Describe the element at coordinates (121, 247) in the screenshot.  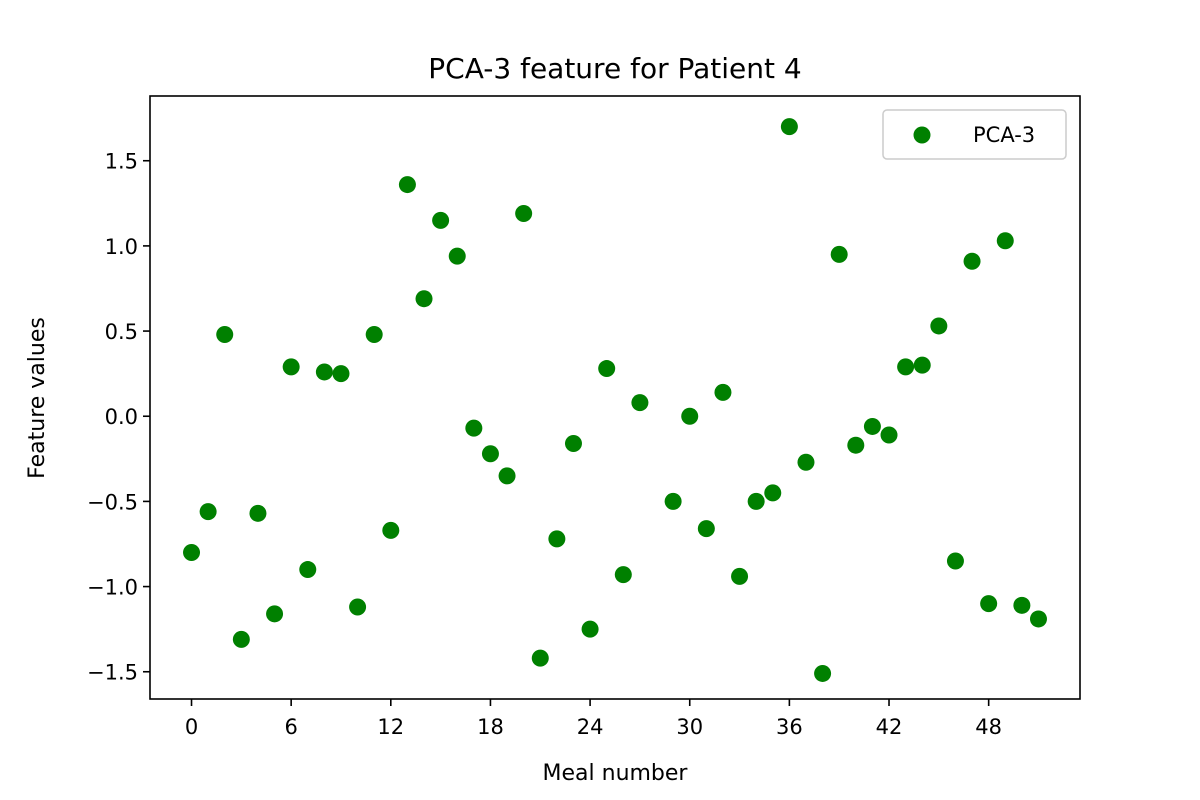
I see `y-tick-label: 1.0` at that location.